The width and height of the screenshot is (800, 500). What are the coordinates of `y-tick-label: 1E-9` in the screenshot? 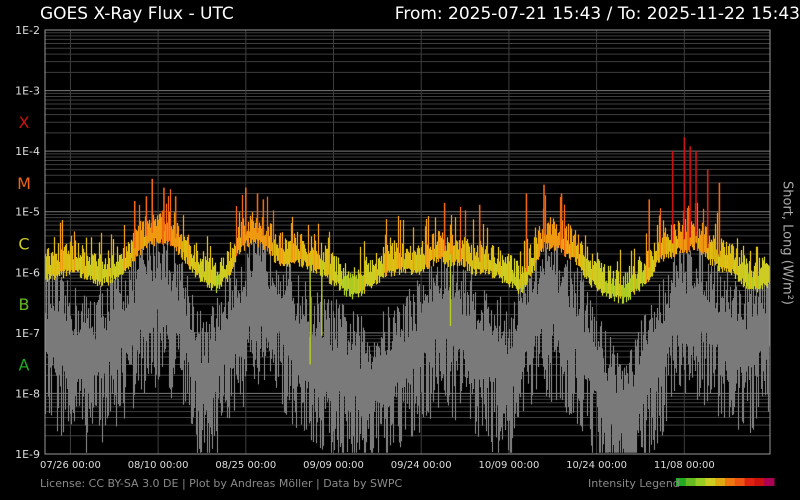 It's located at (27, 454).